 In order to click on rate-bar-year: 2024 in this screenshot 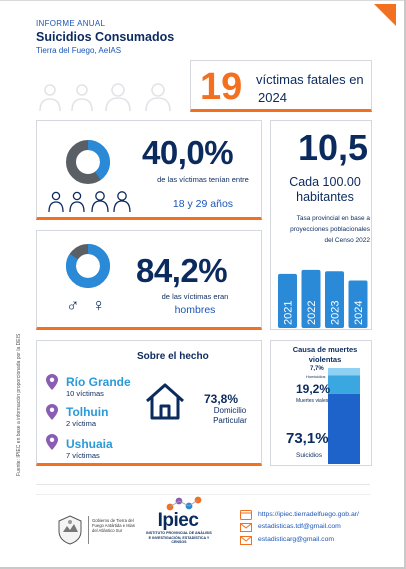, I will do `click(359, 313)`.